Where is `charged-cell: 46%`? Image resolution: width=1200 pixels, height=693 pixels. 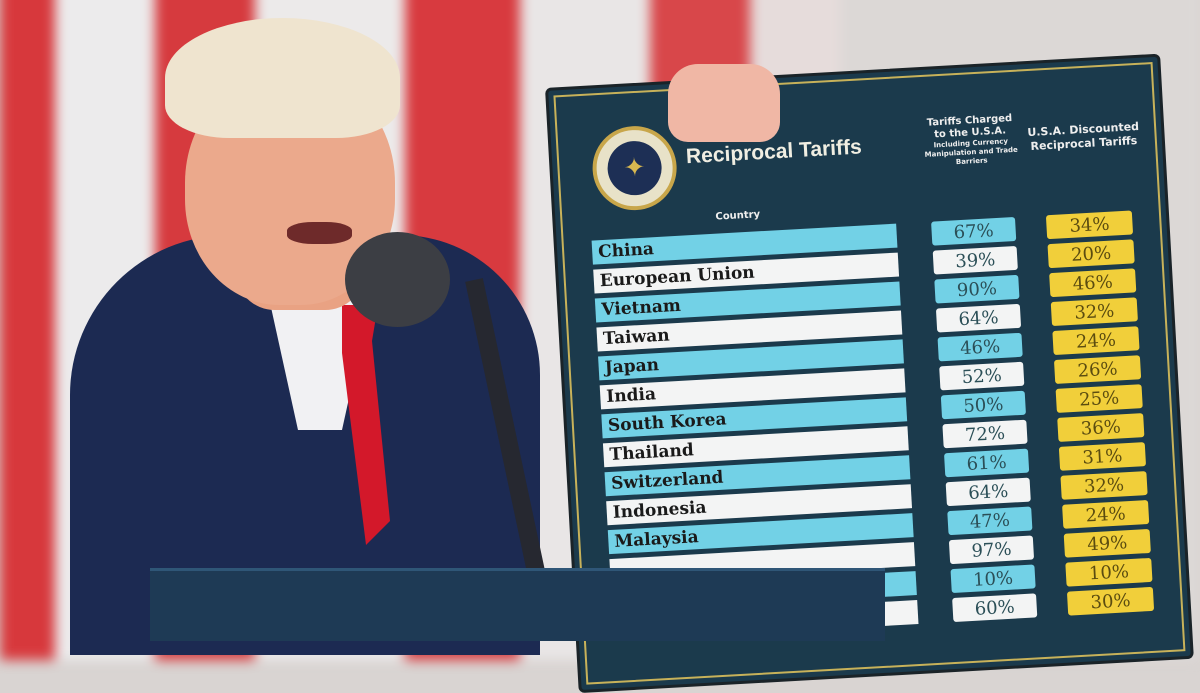
charged-cell: 46% is located at coordinates (980, 347).